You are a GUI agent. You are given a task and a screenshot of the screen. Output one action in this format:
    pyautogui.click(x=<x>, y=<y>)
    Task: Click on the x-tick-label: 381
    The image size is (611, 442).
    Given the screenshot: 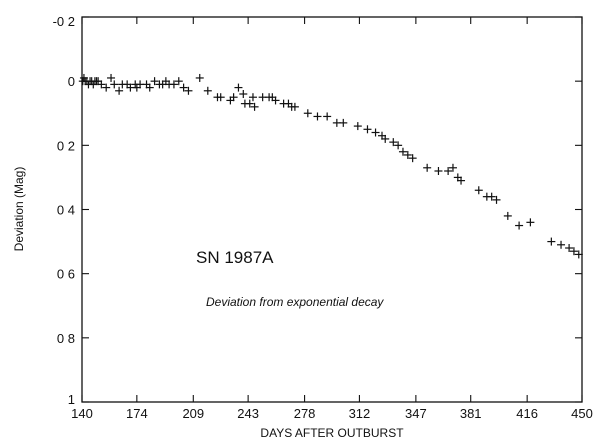 What is the action you would take?
    pyautogui.click(x=471, y=413)
    